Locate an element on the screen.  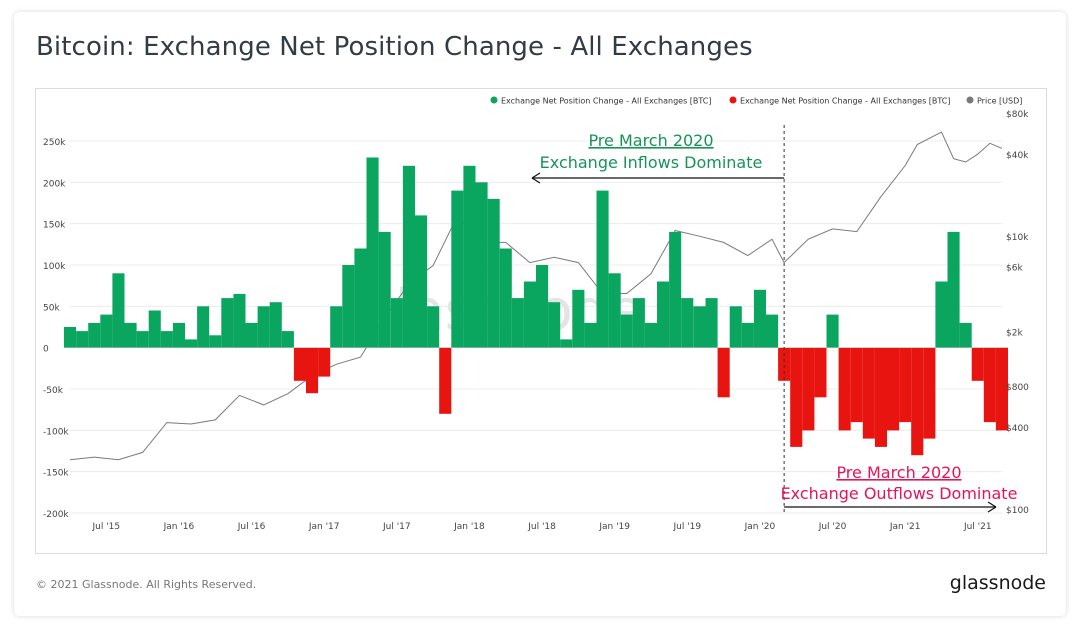
y-left-tick-label: 200k is located at coordinates (54, 184).